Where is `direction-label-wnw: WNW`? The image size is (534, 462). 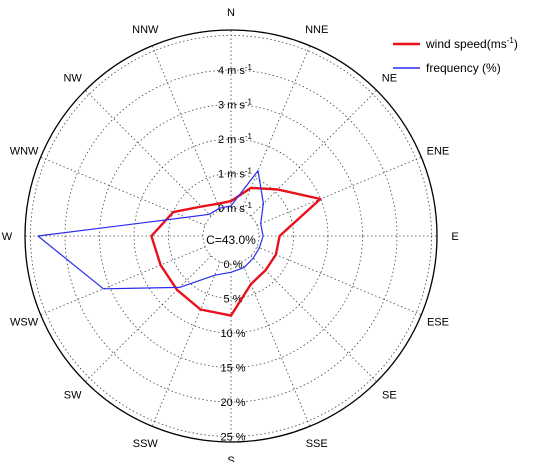
direction-label-wnw: WNW is located at coordinates (24, 151).